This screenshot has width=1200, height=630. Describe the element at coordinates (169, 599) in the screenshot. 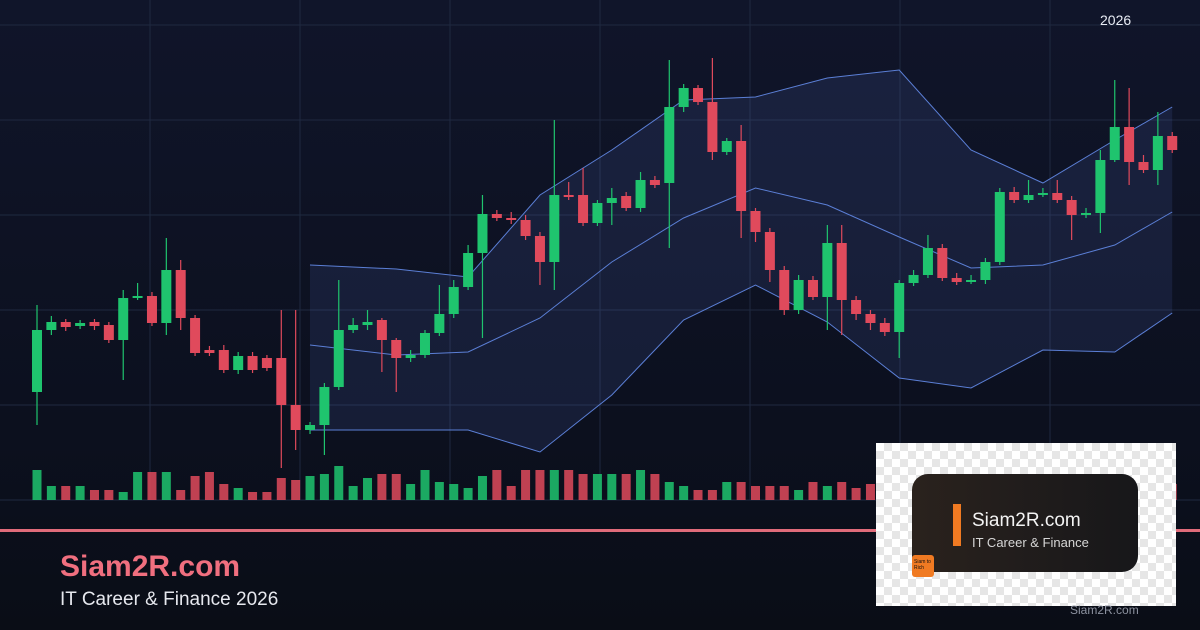

I see `tagline: IT Career & Finance 2026` at that location.